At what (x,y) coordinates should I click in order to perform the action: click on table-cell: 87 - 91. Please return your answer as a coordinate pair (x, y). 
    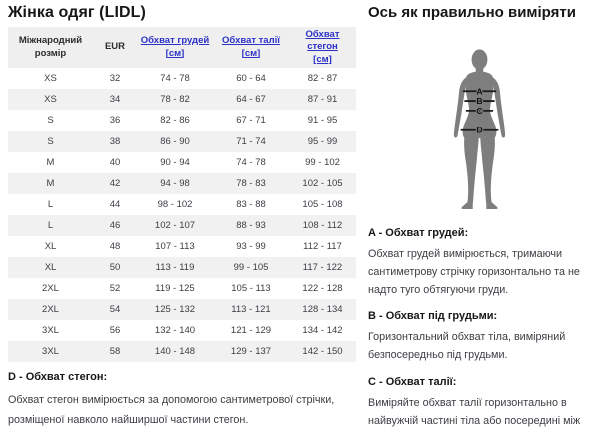
    Looking at the image, I should click on (322, 100).